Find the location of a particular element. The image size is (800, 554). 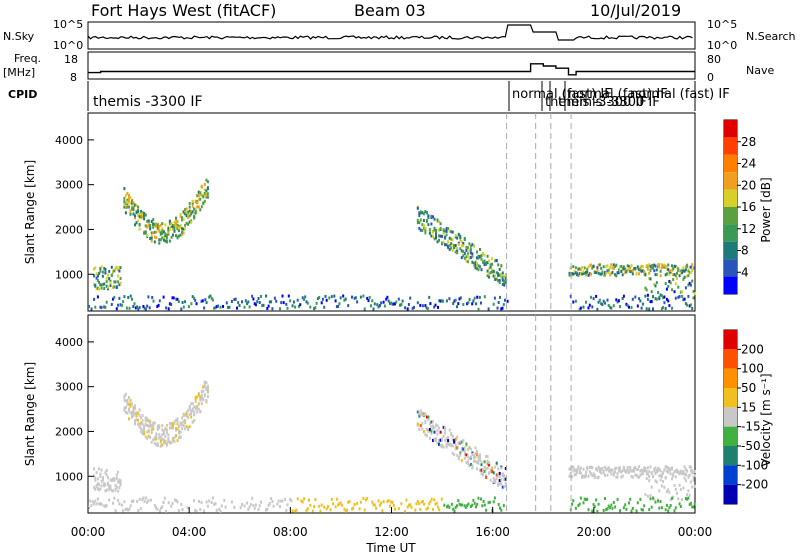

x-axis-label: Time UT is located at coordinates (390, 547).